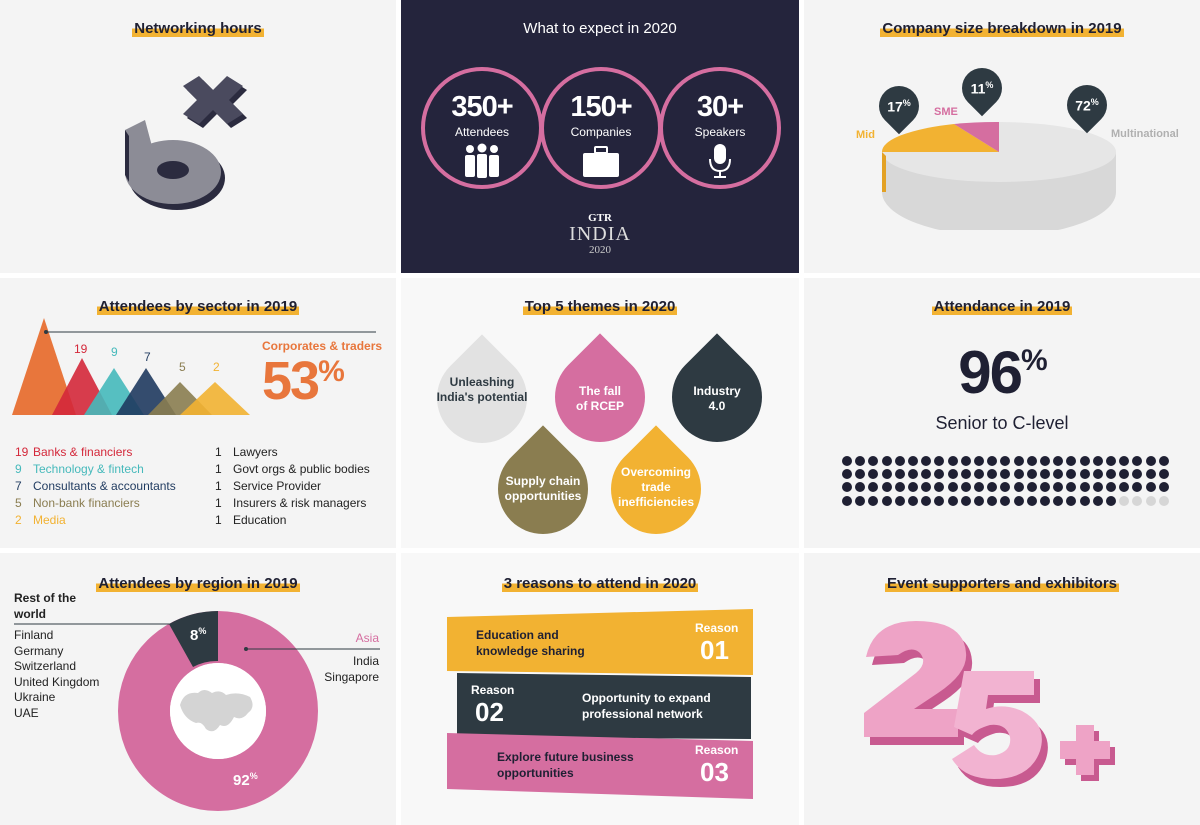  I want to click on asia-leader-line, so click(312, 649).